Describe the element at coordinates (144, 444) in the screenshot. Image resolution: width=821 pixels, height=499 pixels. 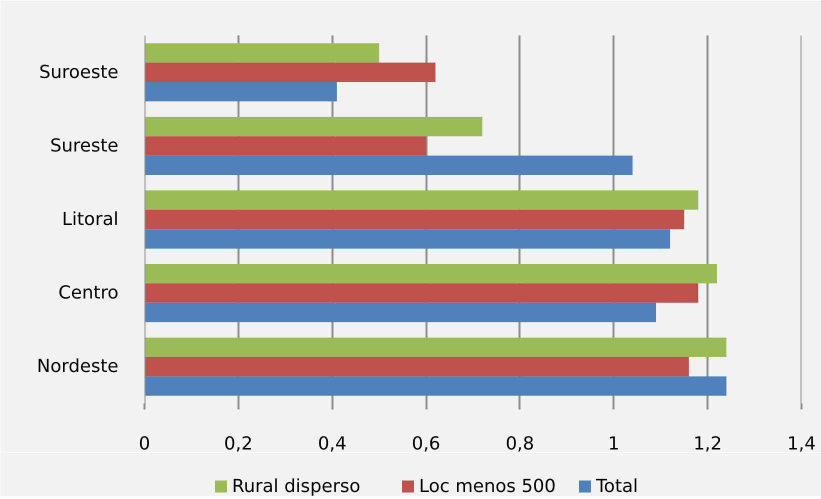
I see `x-tick-label: 0` at that location.